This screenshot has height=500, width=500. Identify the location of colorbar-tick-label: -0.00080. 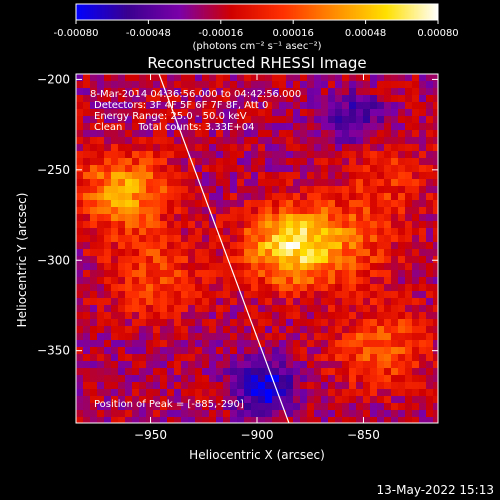
(76, 33).